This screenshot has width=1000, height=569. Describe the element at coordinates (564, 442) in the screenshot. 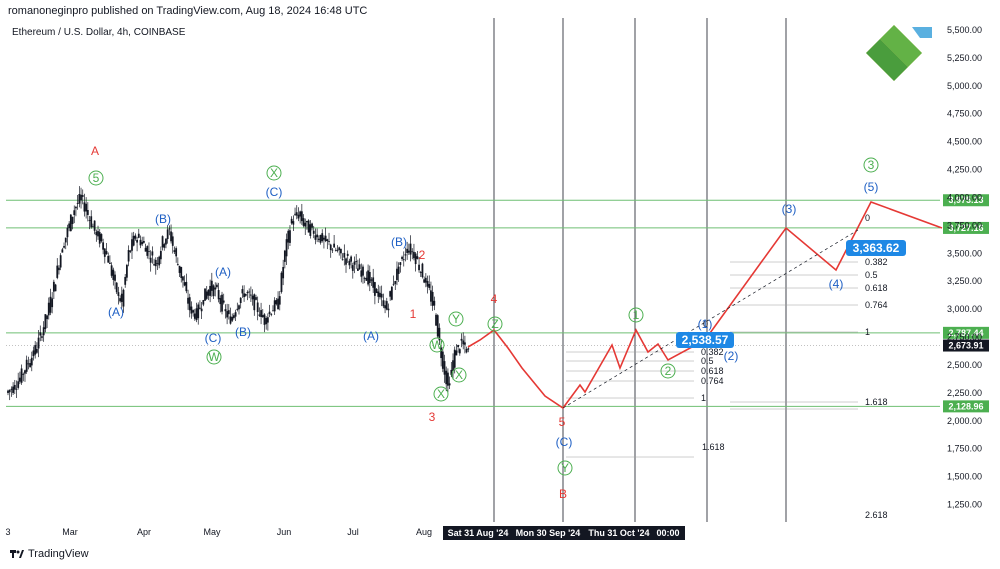

I see `wave-blue-C3: (C)` at that location.